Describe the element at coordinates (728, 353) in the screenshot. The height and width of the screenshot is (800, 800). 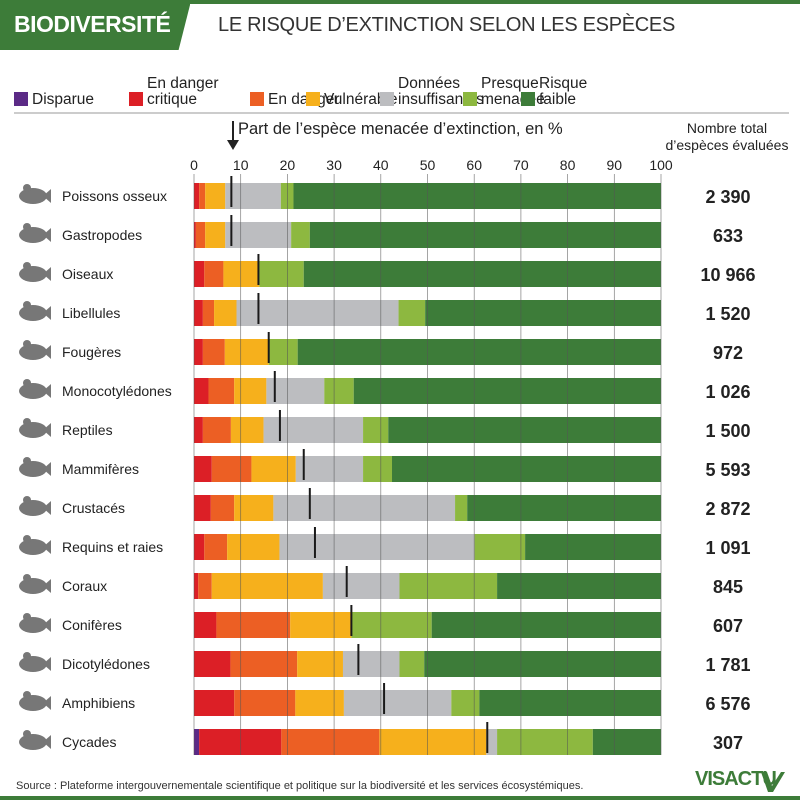
I see `species-total: 972` at that location.